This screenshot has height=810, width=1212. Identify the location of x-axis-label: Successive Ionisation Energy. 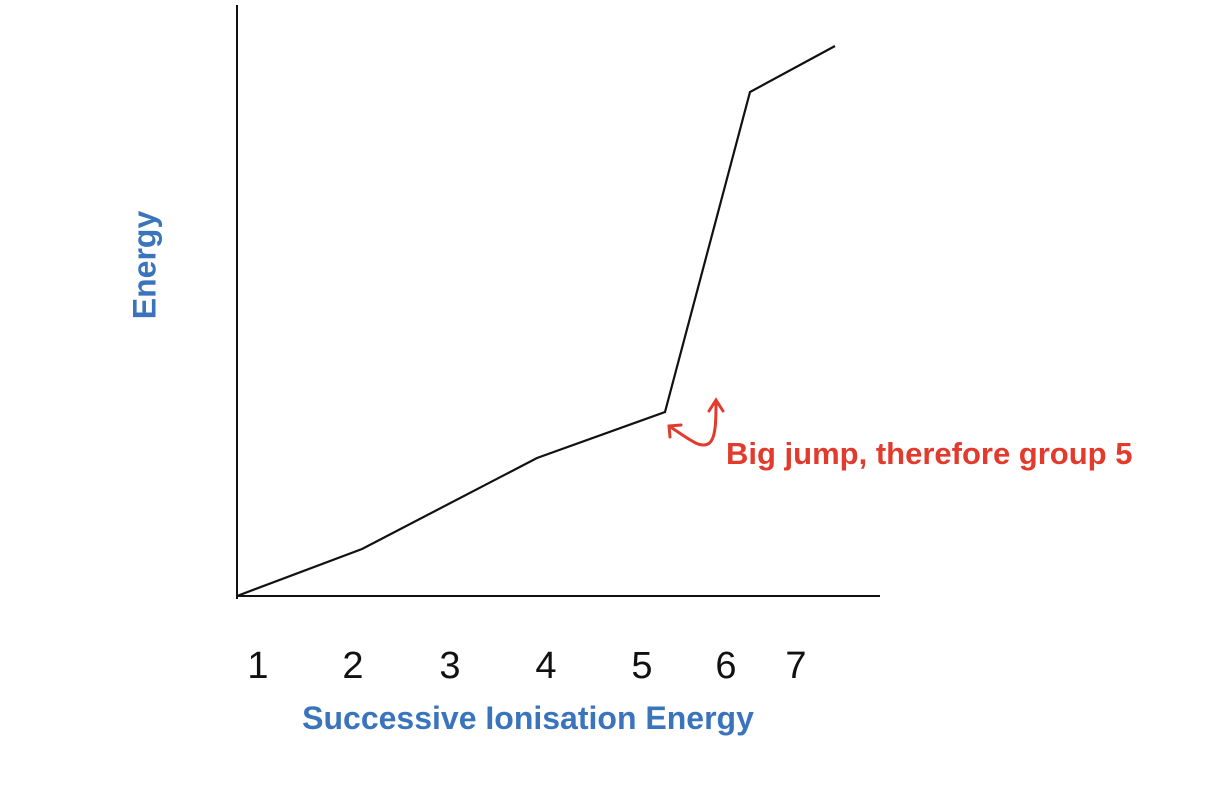
(528, 718).